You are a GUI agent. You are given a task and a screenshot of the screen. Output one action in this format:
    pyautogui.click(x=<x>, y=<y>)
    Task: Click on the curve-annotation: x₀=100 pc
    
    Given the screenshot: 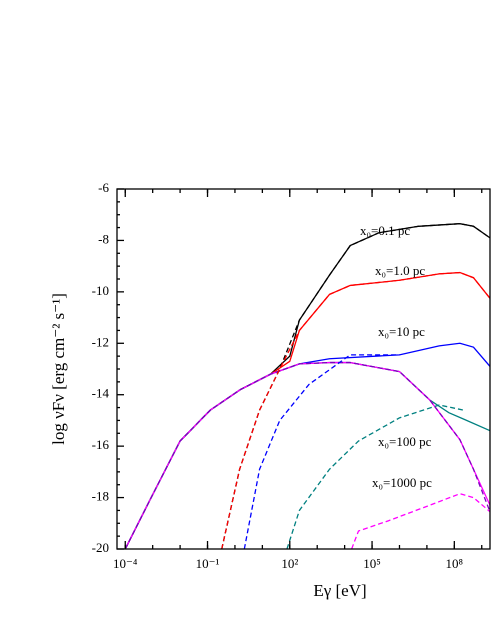 What is the action you would take?
    pyautogui.click(x=405, y=441)
    